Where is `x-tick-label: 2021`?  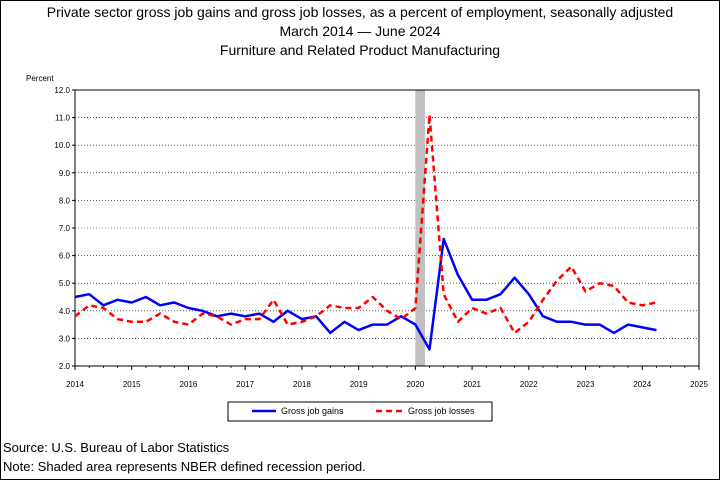 x-tick-label: 2021 is located at coordinates (472, 384).